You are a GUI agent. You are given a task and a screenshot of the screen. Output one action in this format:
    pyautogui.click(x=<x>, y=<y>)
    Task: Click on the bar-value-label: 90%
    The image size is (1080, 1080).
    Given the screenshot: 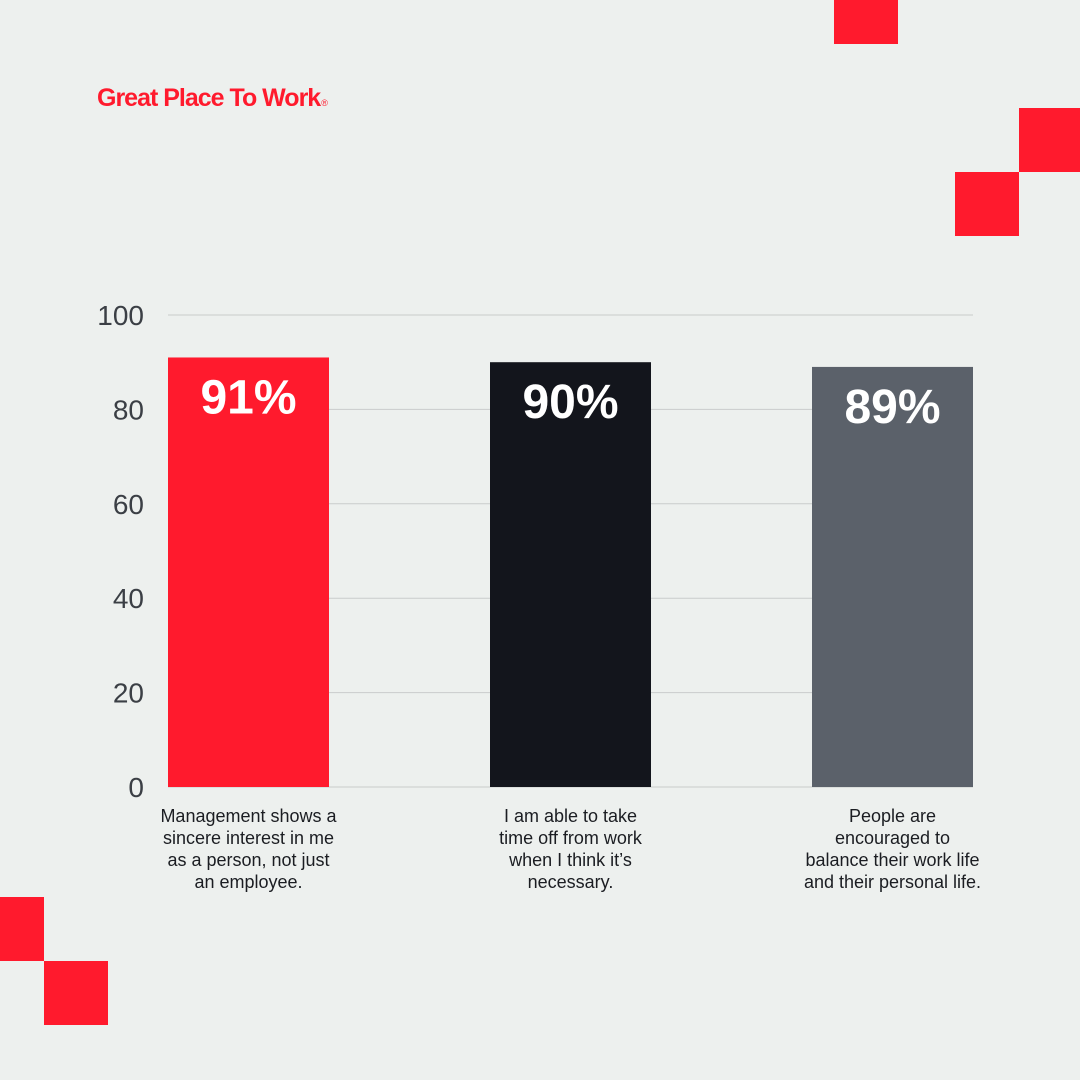 What is the action you would take?
    pyautogui.click(x=570, y=402)
    